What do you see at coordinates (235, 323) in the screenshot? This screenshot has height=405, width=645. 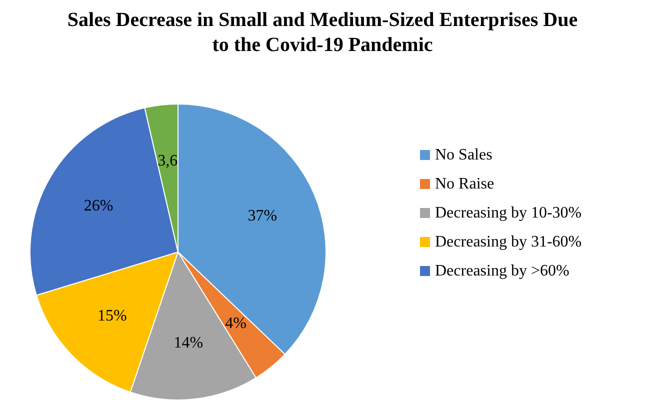 I see `data-label: 4%` at bounding box center [235, 323].